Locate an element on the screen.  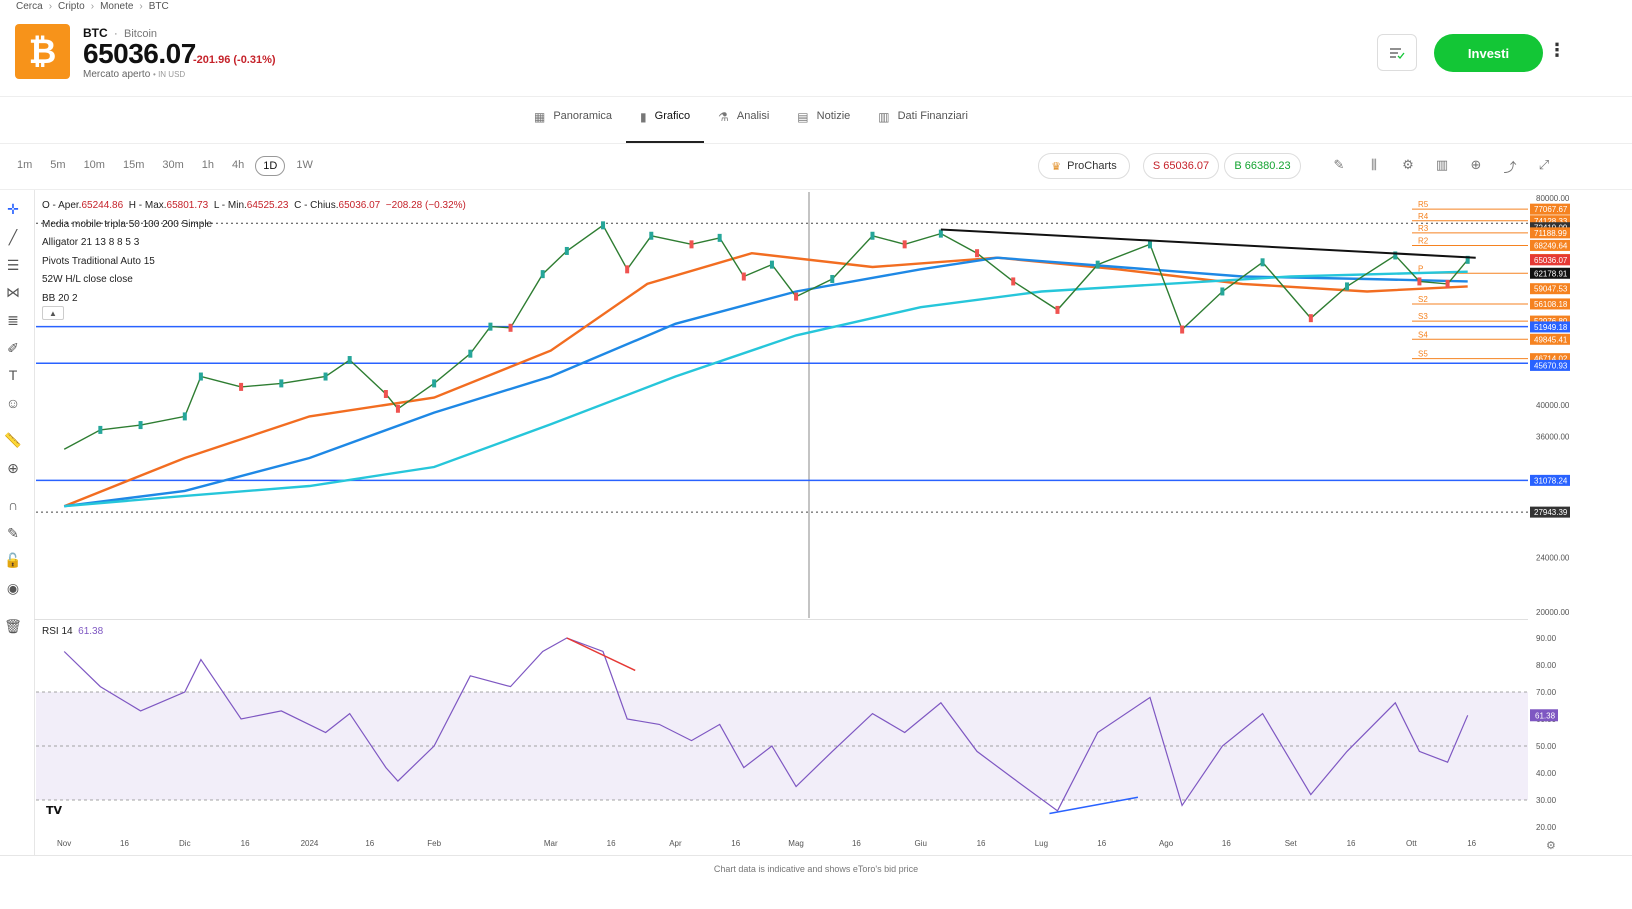
change-value: −208.28 (−0.32%) is located at coordinates (425, 205).